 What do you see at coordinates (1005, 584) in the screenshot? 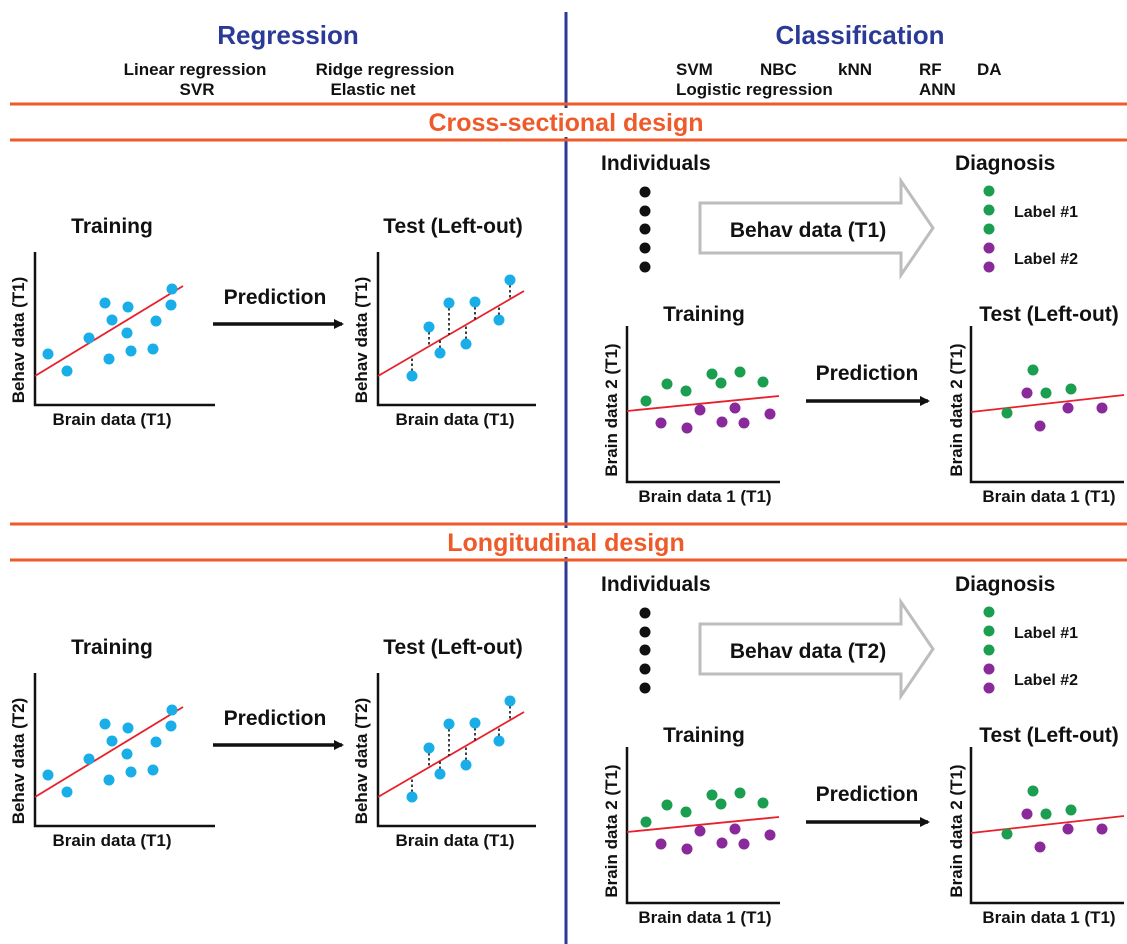
I see `diagnosis-title: Diagnosis` at bounding box center [1005, 584].